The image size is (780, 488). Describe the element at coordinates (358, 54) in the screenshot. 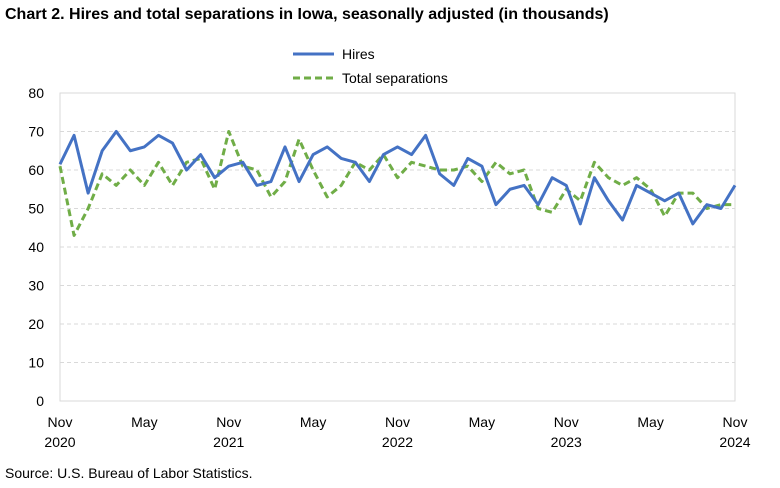

I see `legend-label: Hires` at that location.